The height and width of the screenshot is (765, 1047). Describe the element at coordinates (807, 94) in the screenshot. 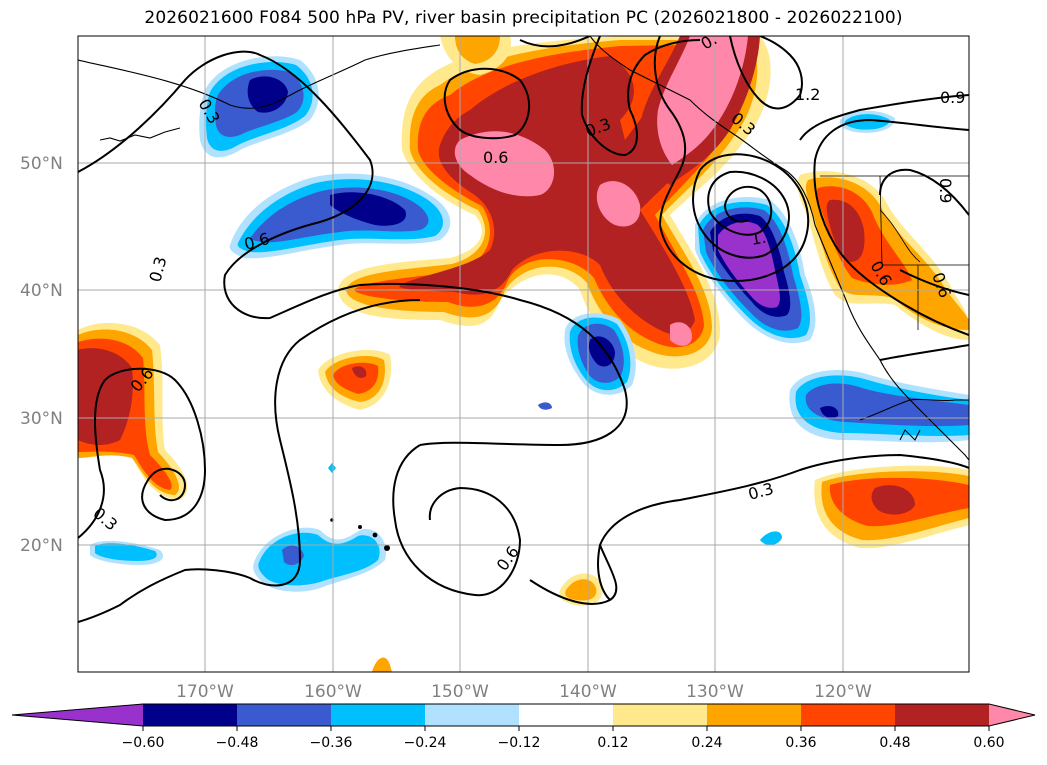

I see `contour-label: 1.2` at that location.